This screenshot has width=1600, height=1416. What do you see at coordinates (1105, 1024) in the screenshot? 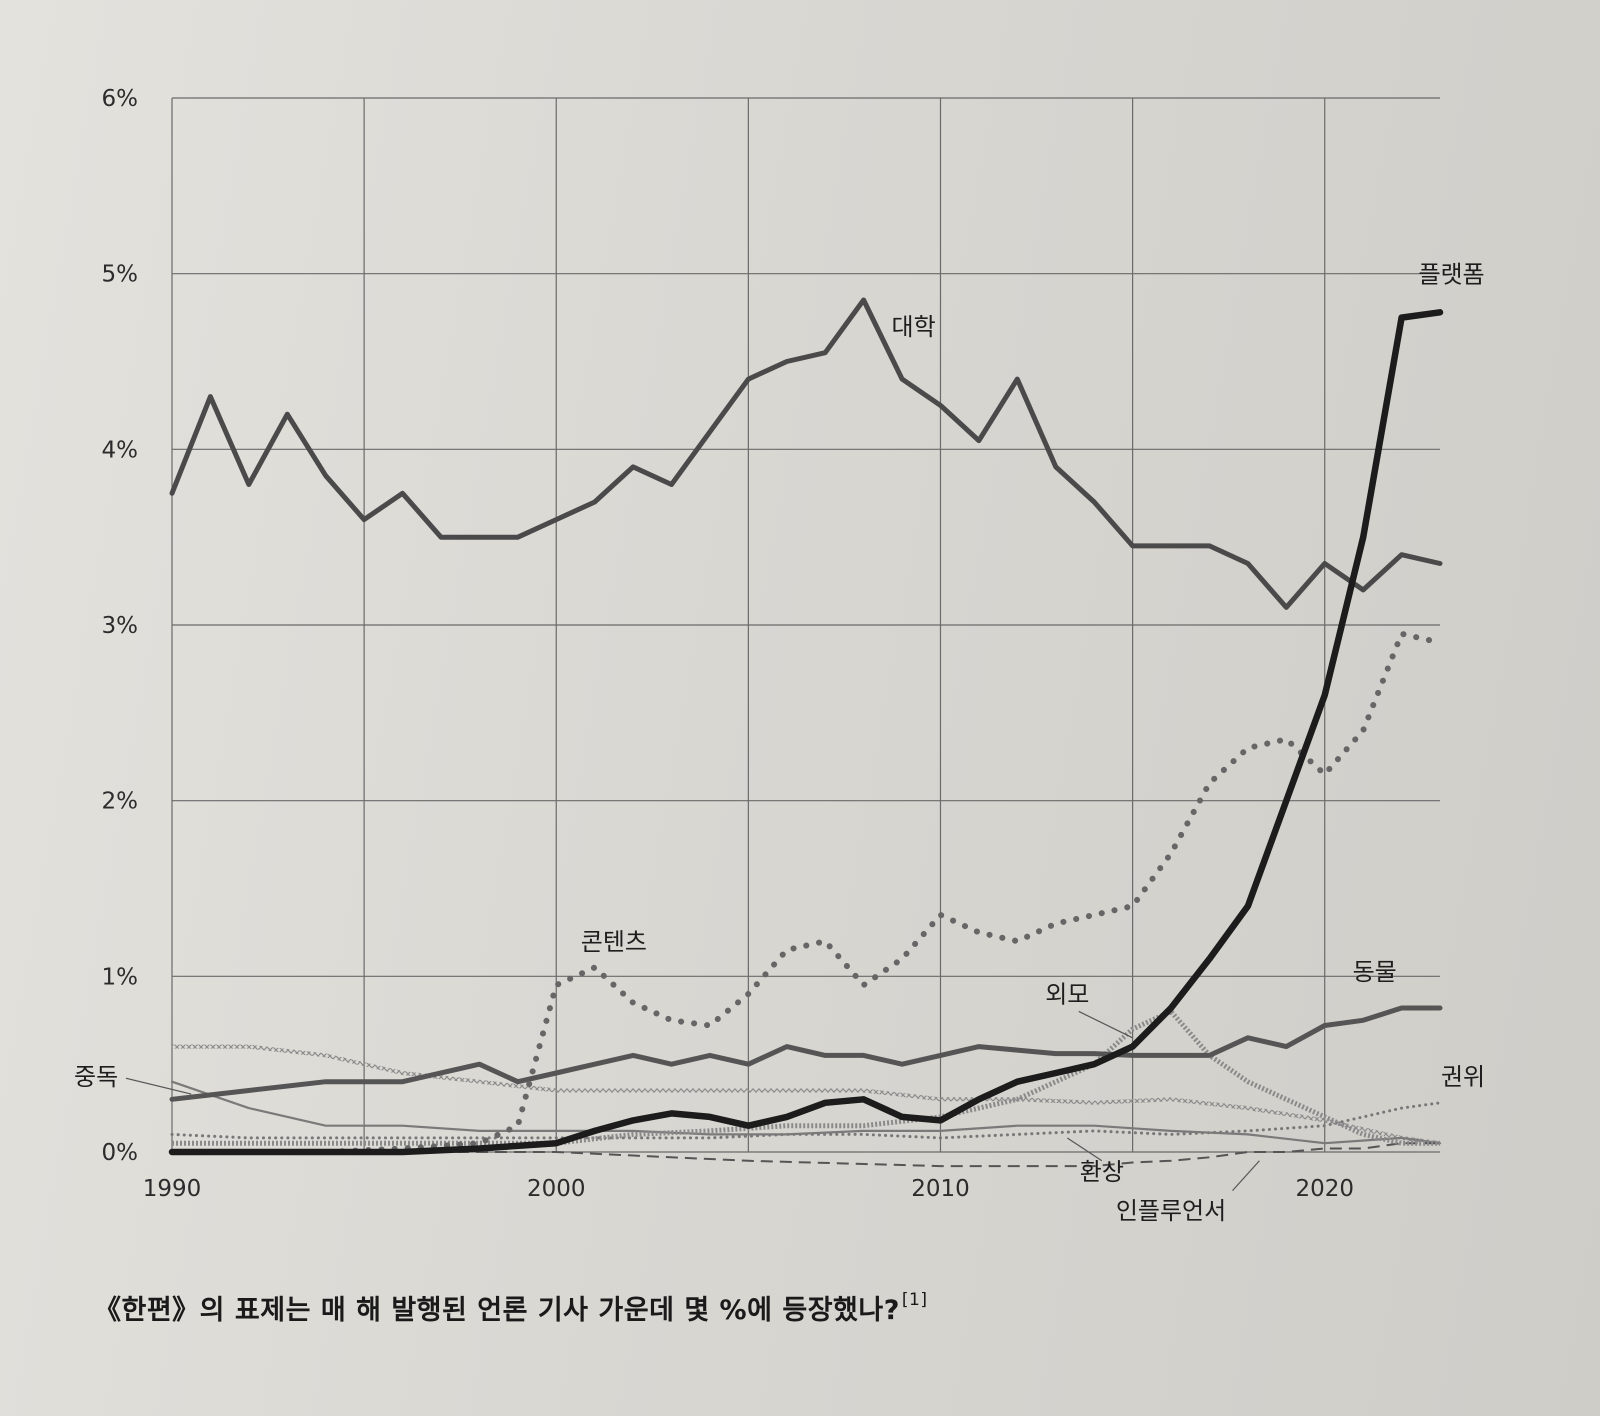
I see `leader-line-외모` at bounding box center [1105, 1024].